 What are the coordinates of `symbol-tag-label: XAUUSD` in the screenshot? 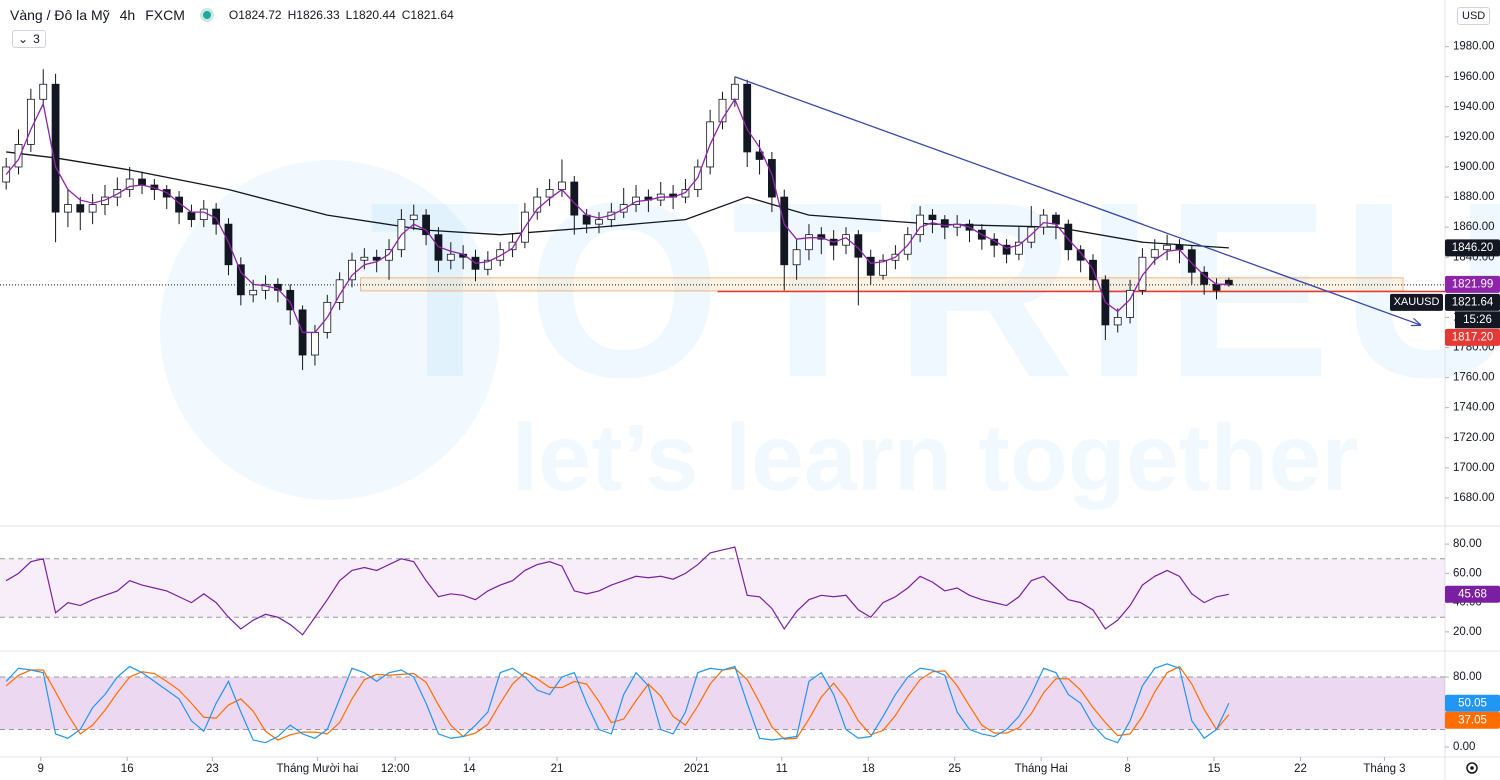 It's located at (1417, 302).